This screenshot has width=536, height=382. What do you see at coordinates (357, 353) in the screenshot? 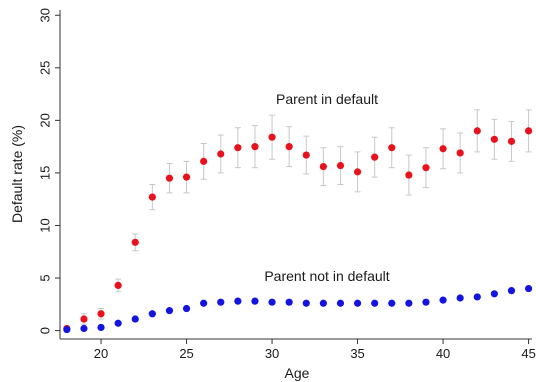
I see `x-tick-label: 35` at bounding box center [357, 353].